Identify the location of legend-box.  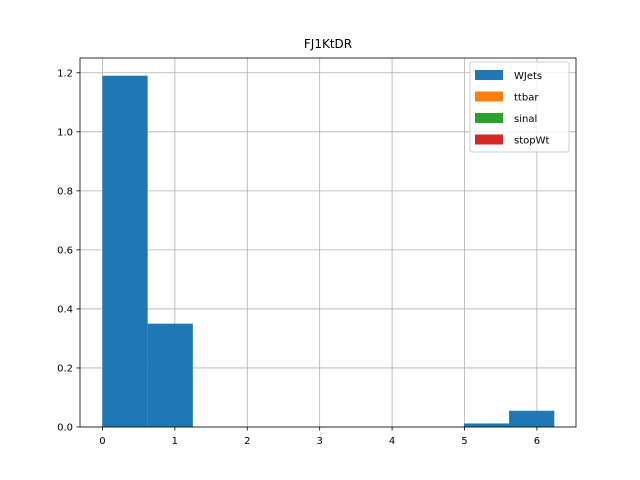
(519, 107).